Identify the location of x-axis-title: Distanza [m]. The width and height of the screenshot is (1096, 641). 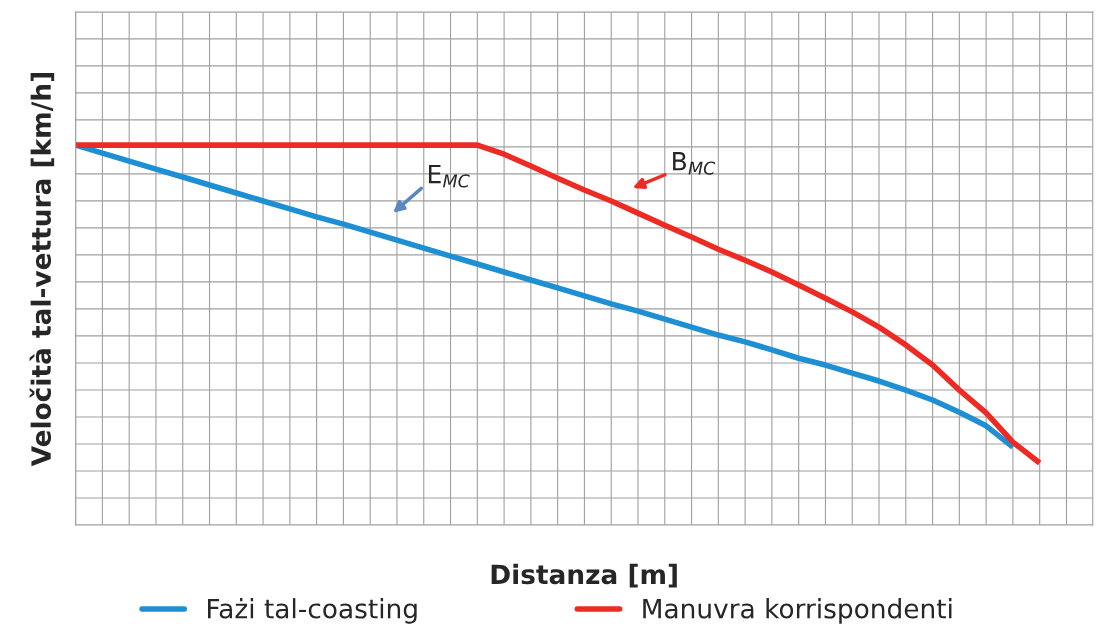
(584, 575).